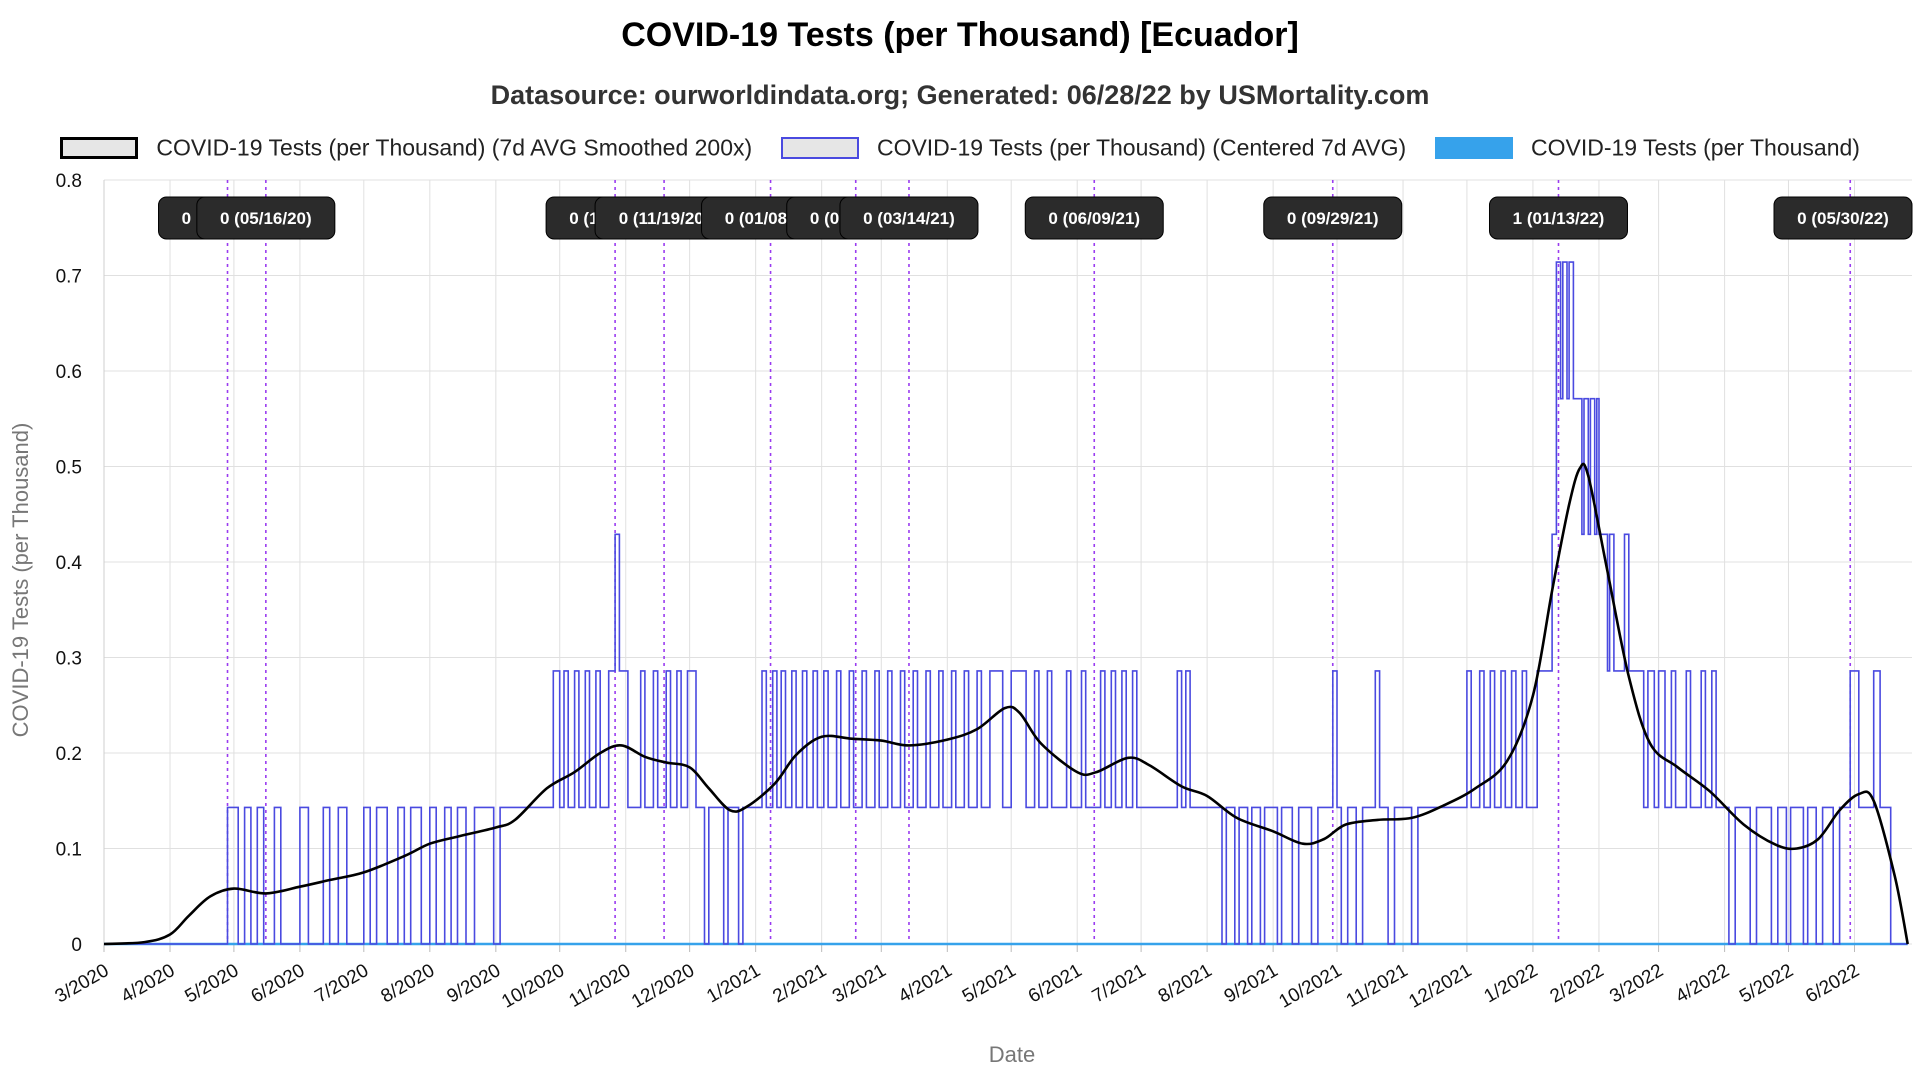 The height and width of the screenshot is (1080, 1920). What do you see at coordinates (1577, 983) in the screenshot?
I see `x-tick-label: 2/2022` at bounding box center [1577, 983].